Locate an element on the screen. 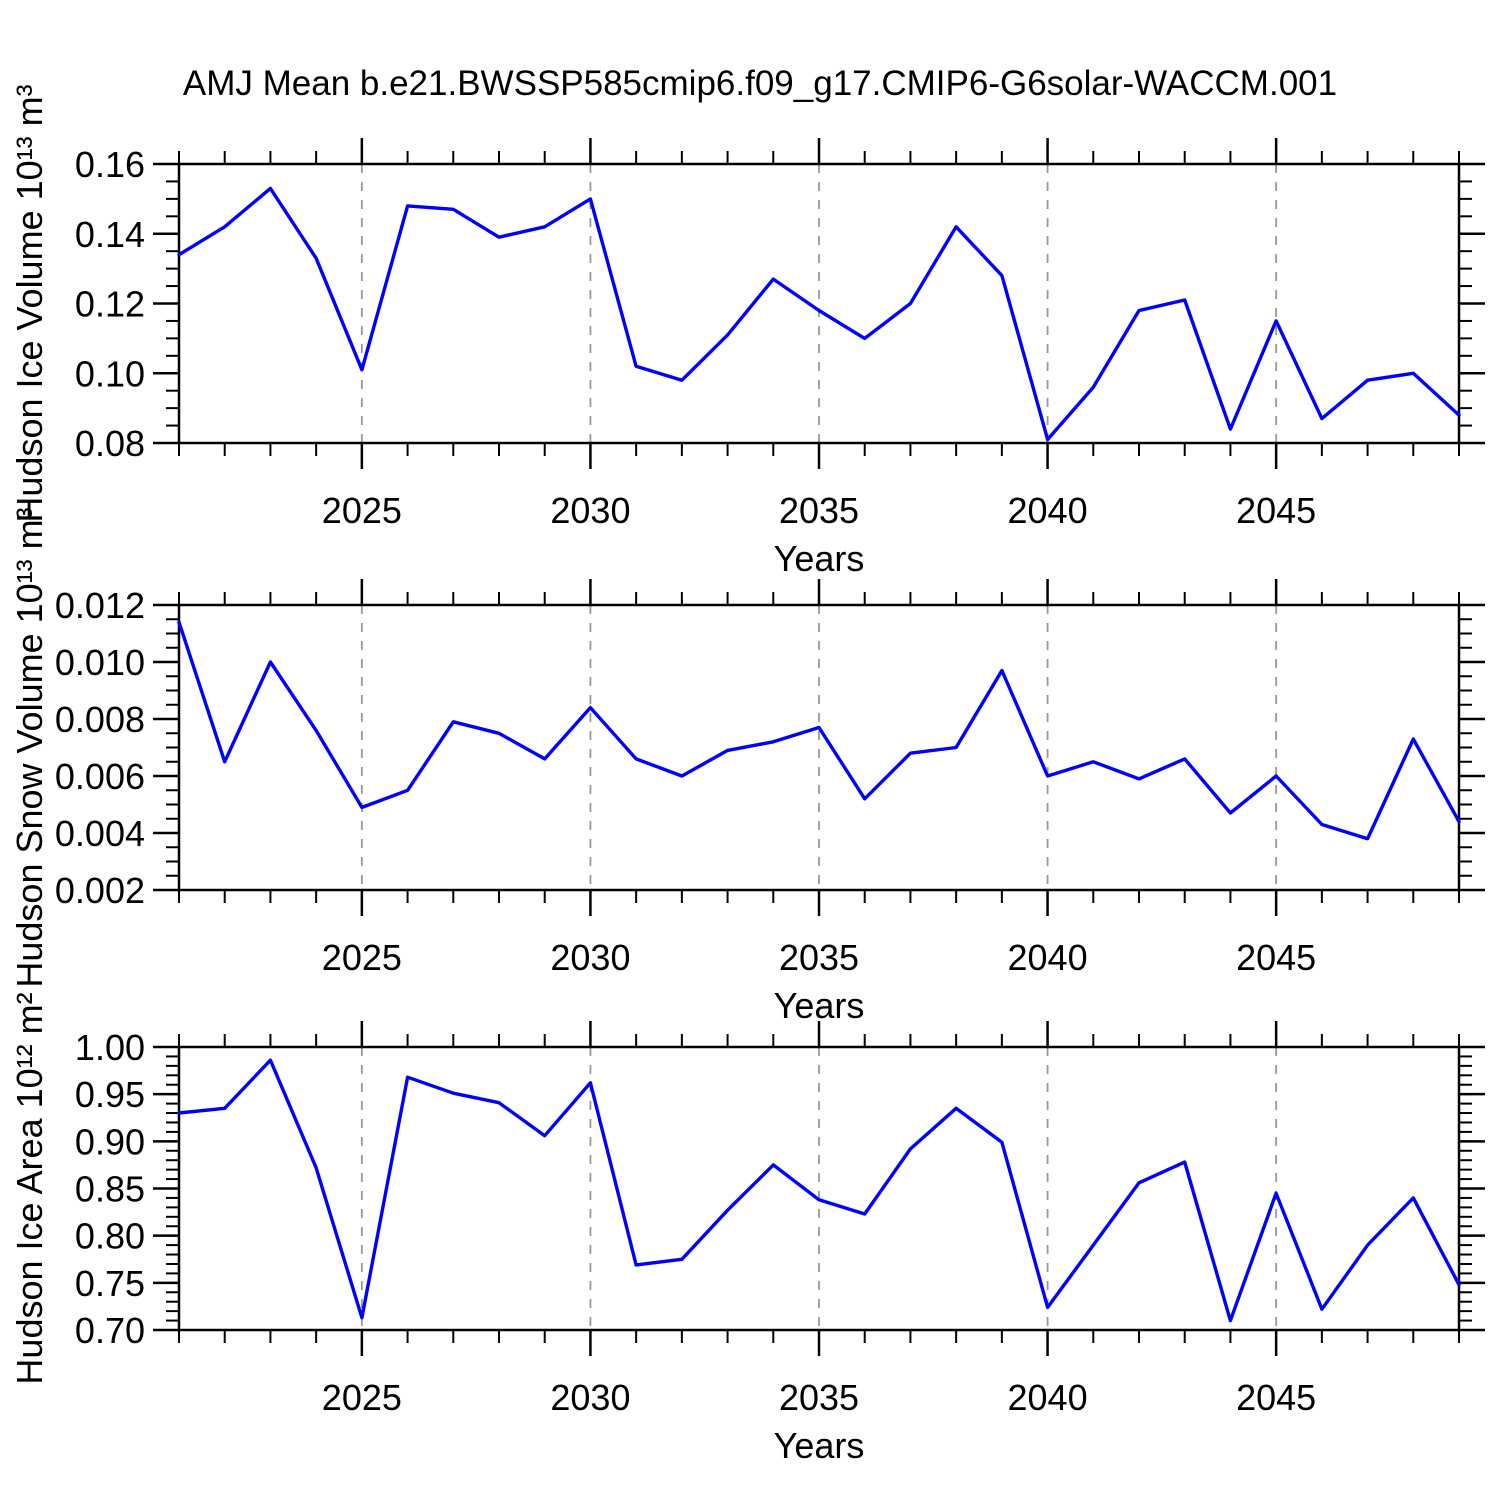 The width and height of the screenshot is (1500, 1500). y-tick-label: 0.80 is located at coordinates (110, 1236).